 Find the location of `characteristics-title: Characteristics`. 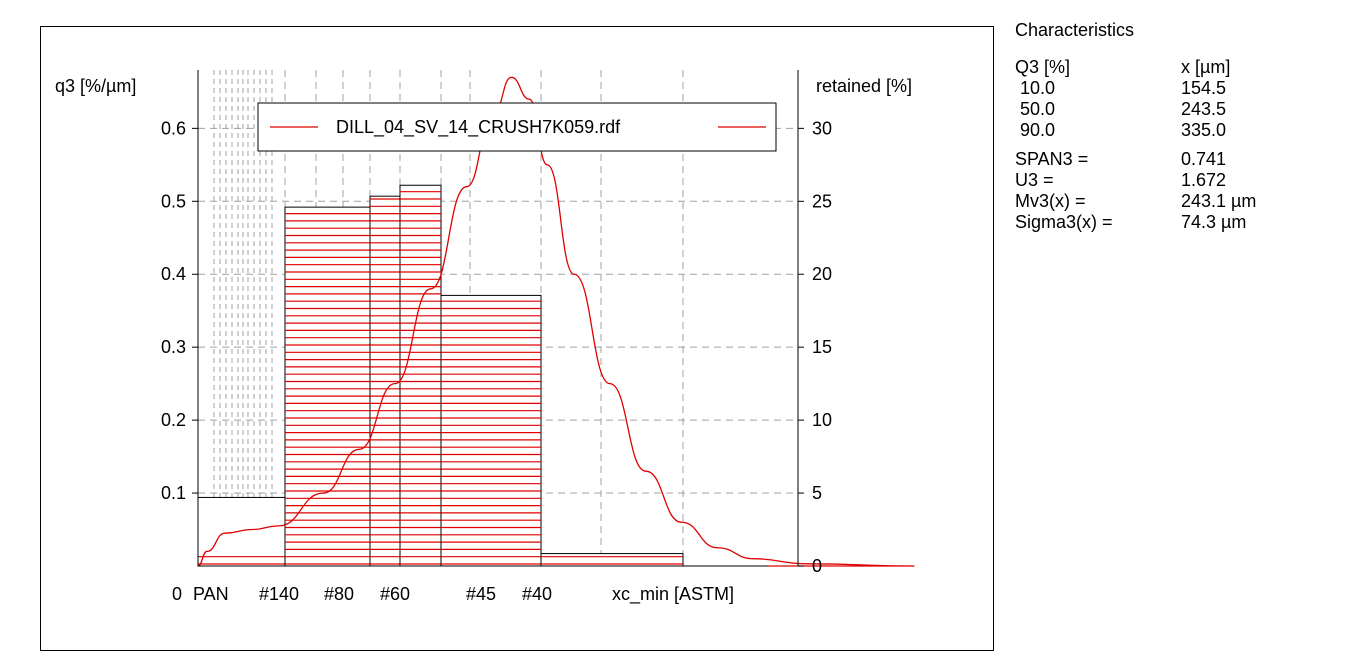

characteristics-title: Characteristics is located at coordinates (1180, 30).